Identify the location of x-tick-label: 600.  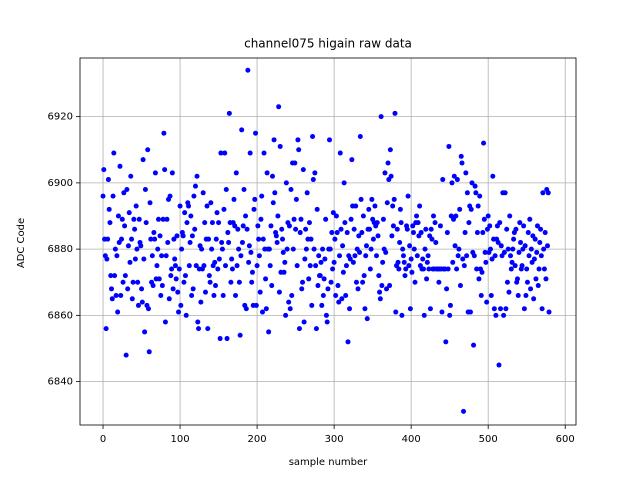
(565, 439).